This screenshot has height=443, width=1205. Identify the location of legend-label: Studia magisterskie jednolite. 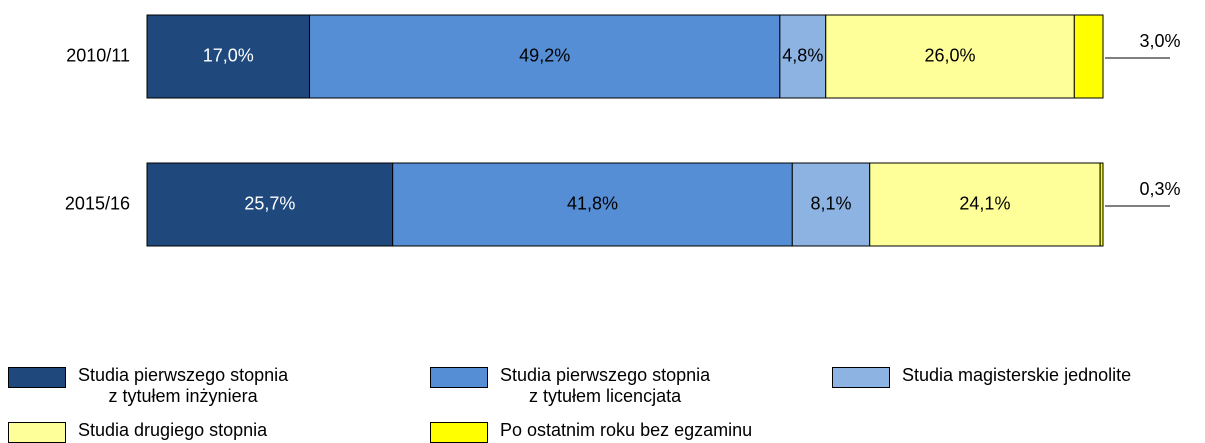
(1017, 375).